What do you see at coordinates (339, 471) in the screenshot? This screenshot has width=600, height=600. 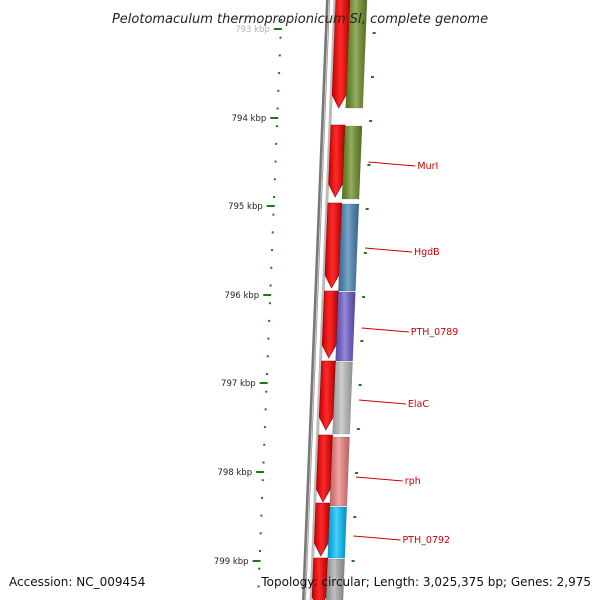 I see `gene-block-rph-shading` at bounding box center [339, 471].